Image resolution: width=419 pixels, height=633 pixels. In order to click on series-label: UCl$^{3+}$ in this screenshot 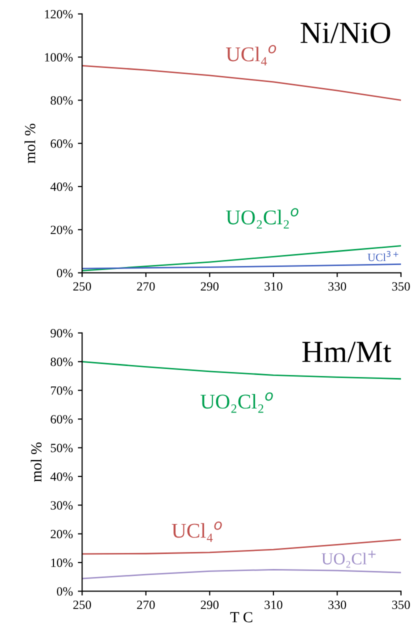, I will do `click(383, 256)`.